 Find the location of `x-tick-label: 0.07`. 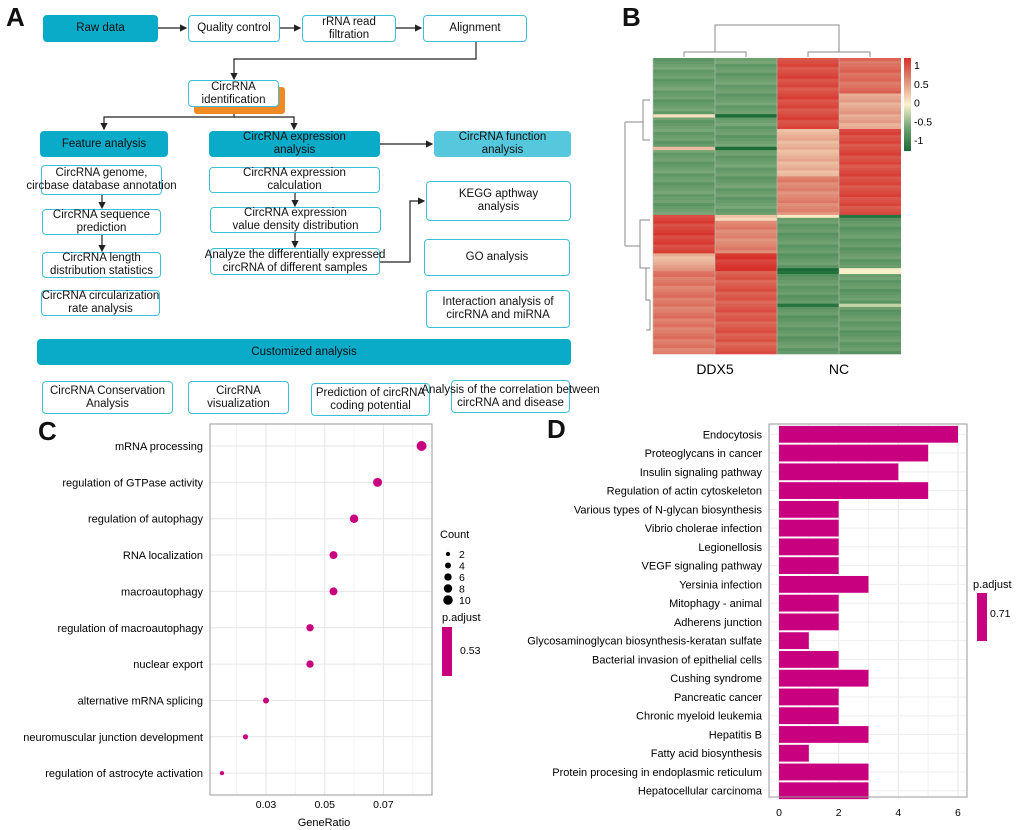

x-tick-label: 0.07 is located at coordinates (383, 805).